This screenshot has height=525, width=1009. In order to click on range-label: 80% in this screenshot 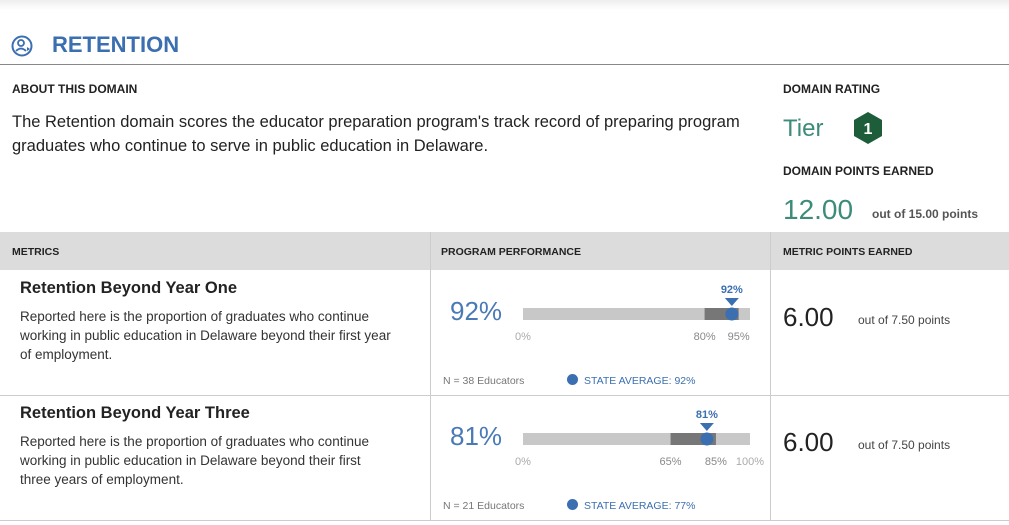, I will do `click(705, 337)`.